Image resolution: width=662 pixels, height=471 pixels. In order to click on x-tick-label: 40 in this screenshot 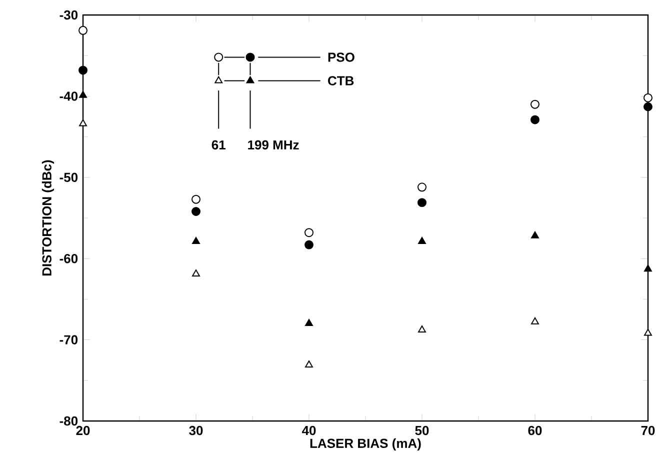, I will do `click(309, 431)`.